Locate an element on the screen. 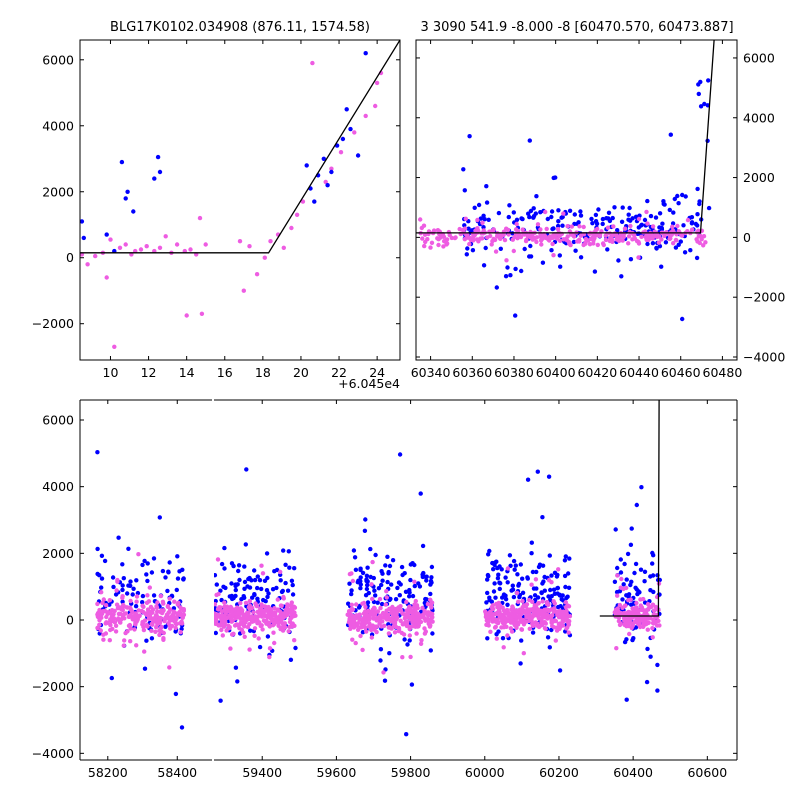 The image size is (800, 800). panel-a-ytick-label: 4000 is located at coordinates (58, 125).